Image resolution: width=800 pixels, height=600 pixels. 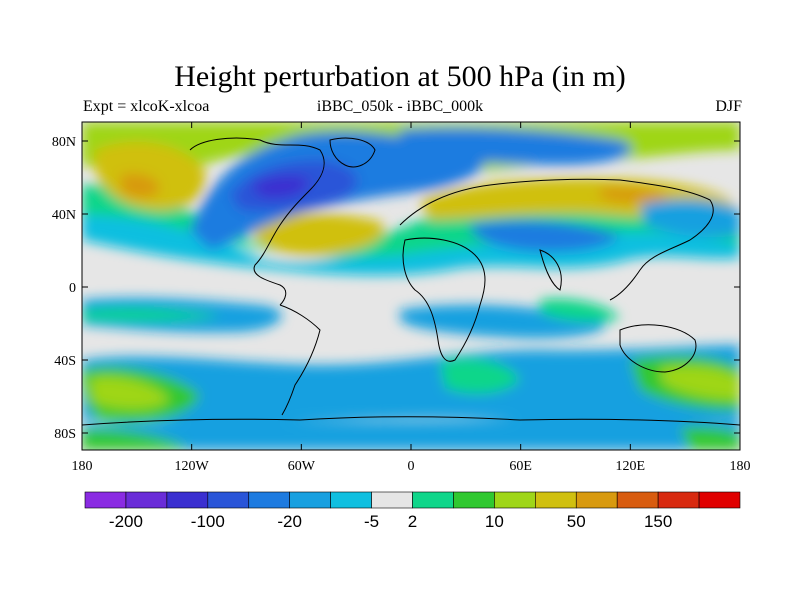 I want to click on page-title: Height perturbation at 500 hPa (in m), so click(x=400, y=76).